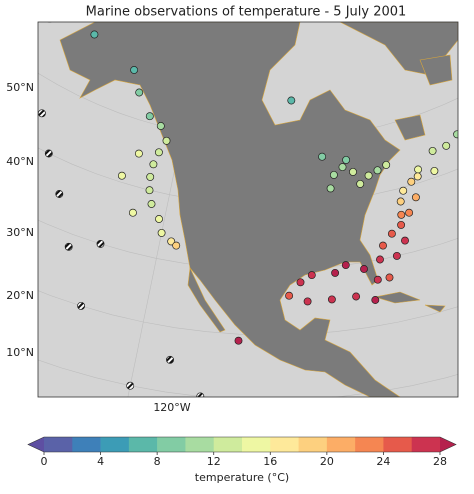 This screenshot has width=474, height=494. I want to click on colorbar-tick-label: 4, so click(100, 461).